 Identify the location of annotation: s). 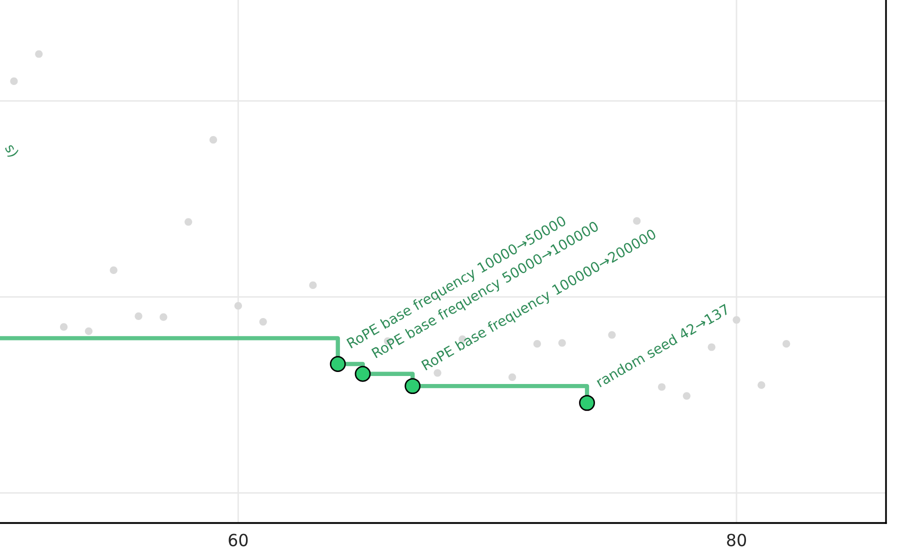
(11, 150).